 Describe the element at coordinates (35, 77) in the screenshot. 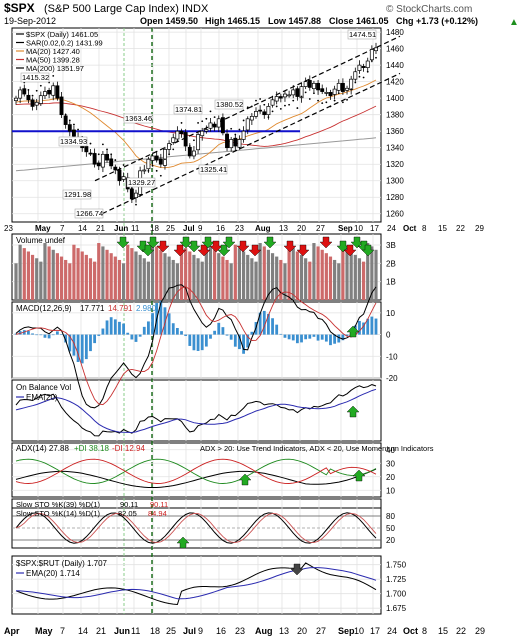

I see `annotation-box` at that location.